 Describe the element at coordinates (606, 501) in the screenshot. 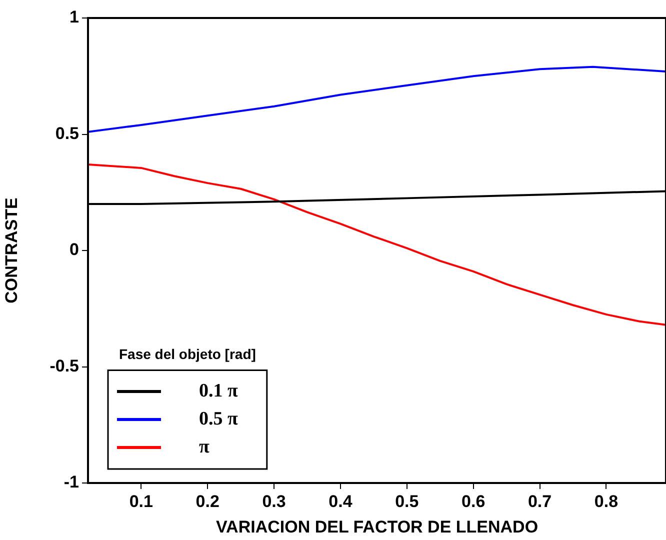

I see `x-tick-label: 0.8` at that location.